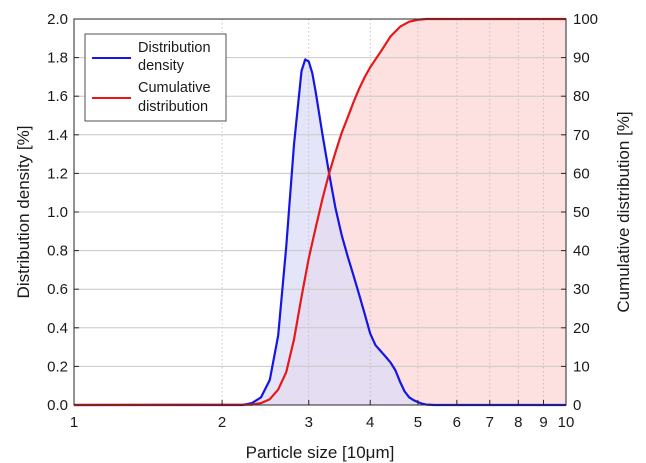 Image resolution: width=646 pixels, height=463 pixels. I want to click on y2-axis-ticks: 0 10 20 30 40 50 60 70 80 90 100, so click(579, 212).